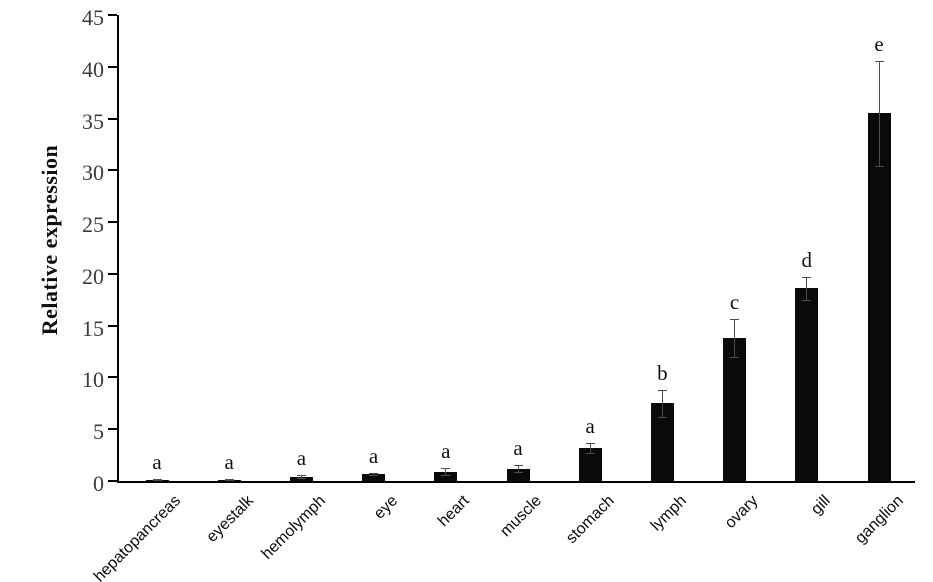 The height and width of the screenshot is (582, 933). What do you see at coordinates (807, 384) in the screenshot?
I see `bar-gill` at bounding box center [807, 384].